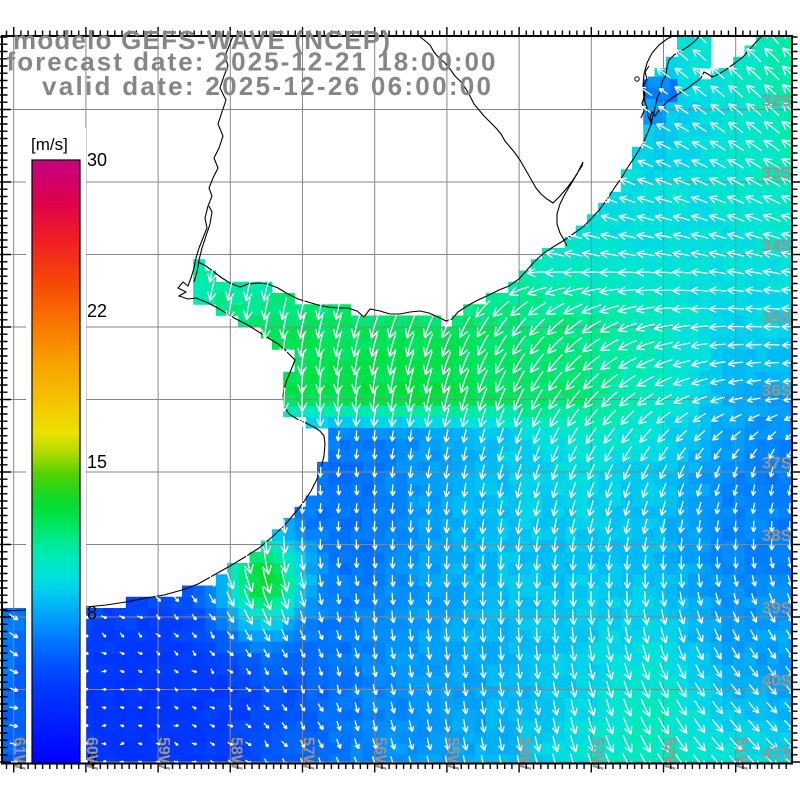 The height and width of the screenshot is (800, 800). I want to click on svg-text: 55W, so click(452, 754).